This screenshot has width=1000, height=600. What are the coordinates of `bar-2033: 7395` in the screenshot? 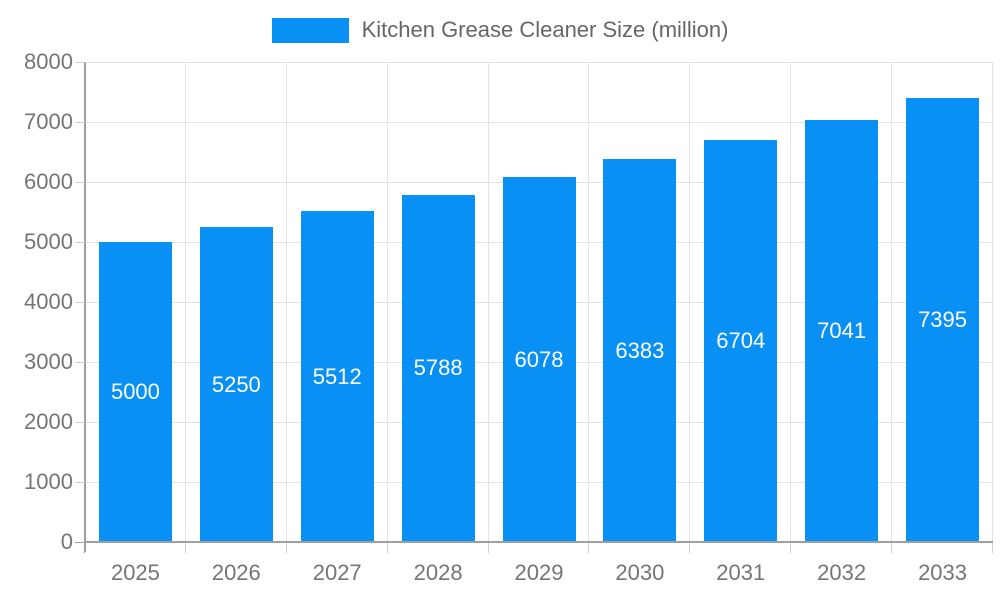 It's located at (943, 320).